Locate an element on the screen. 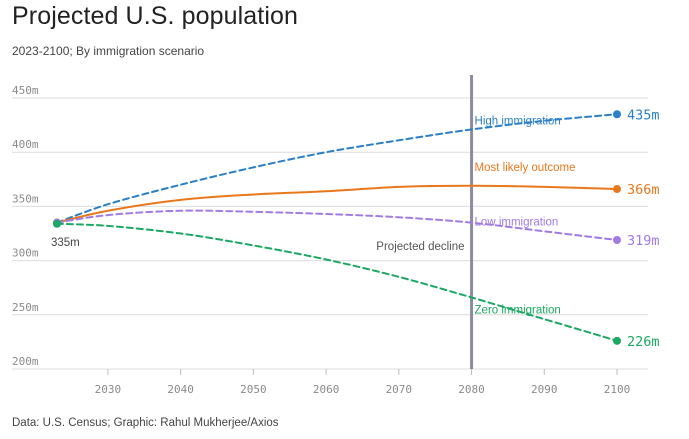 The width and height of the screenshot is (689, 439). projected-decline-label: Projected decline is located at coordinates (420, 247).